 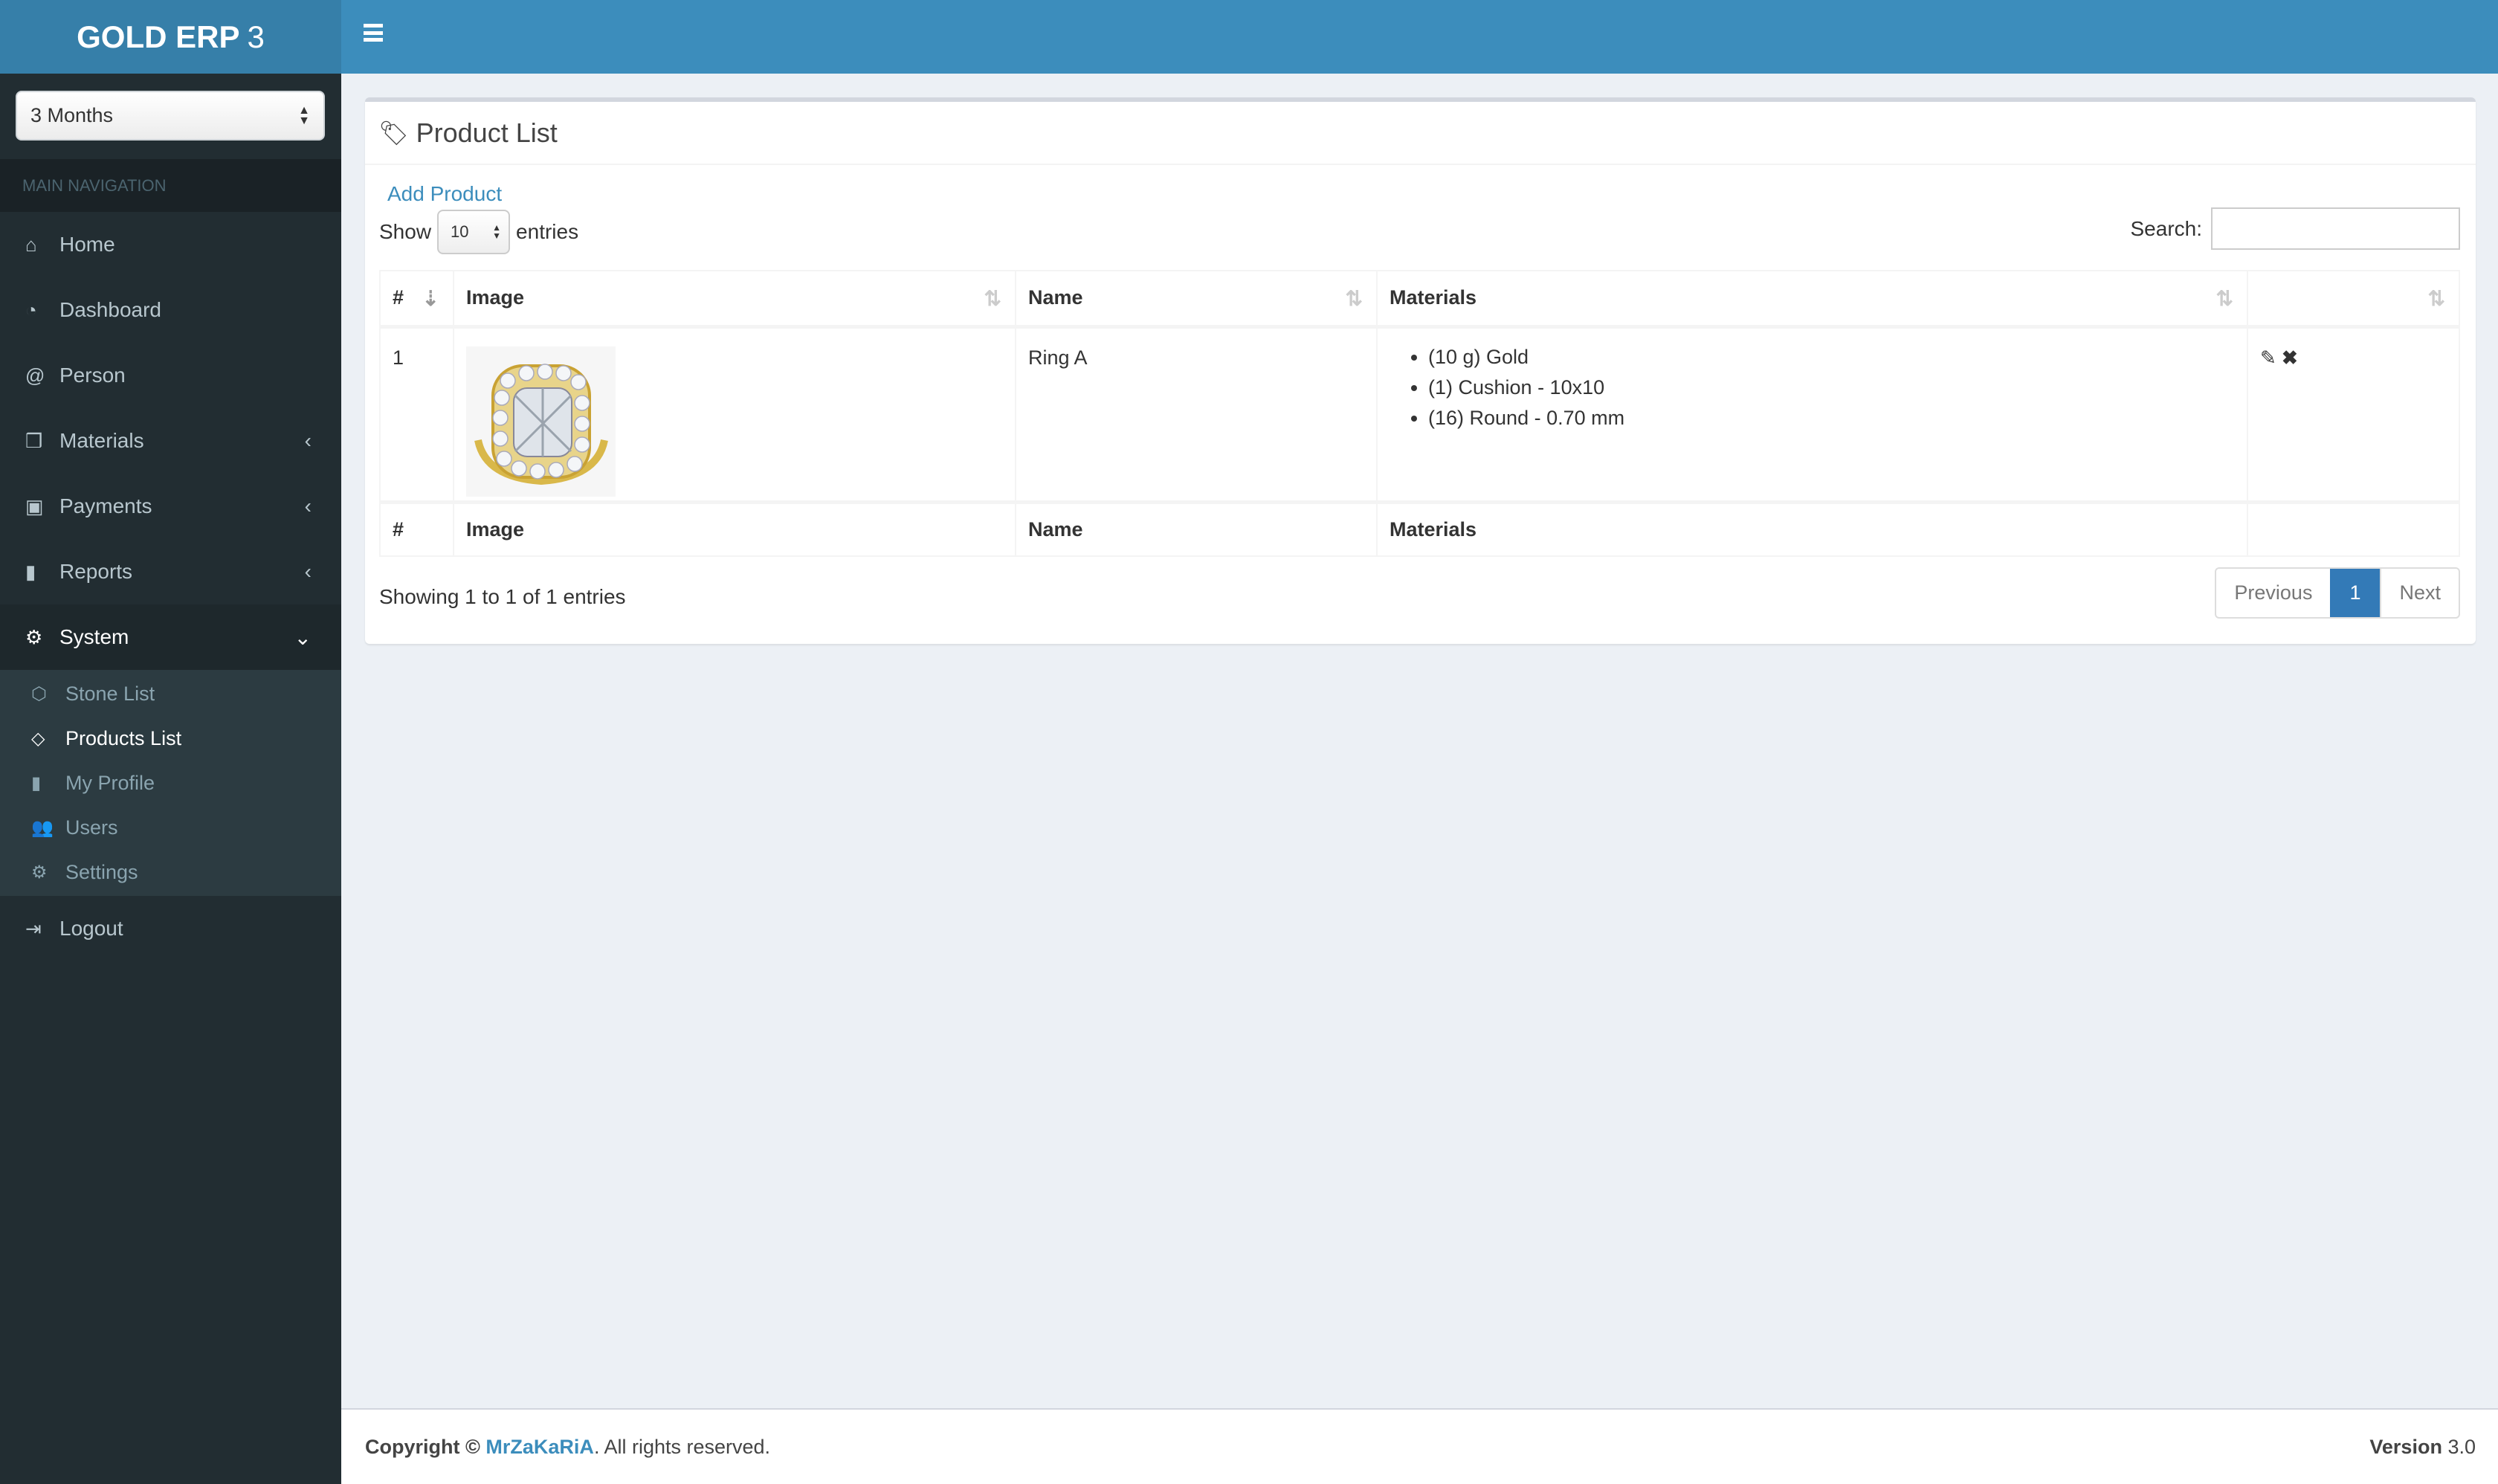 What do you see at coordinates (39, 693) in the screenshot?
I see `cube-icon: ⬡` at bounding box center [39, 693].